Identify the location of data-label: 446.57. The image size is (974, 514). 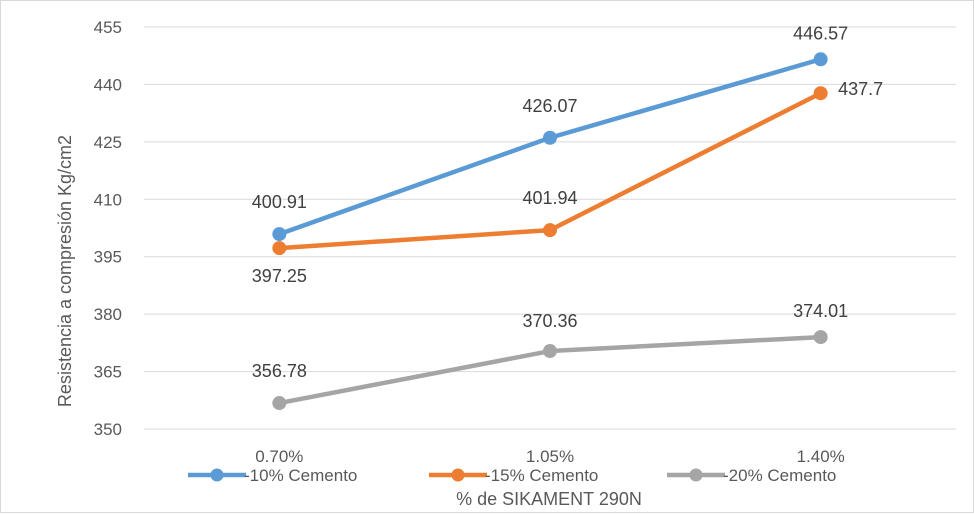
(820, 33).